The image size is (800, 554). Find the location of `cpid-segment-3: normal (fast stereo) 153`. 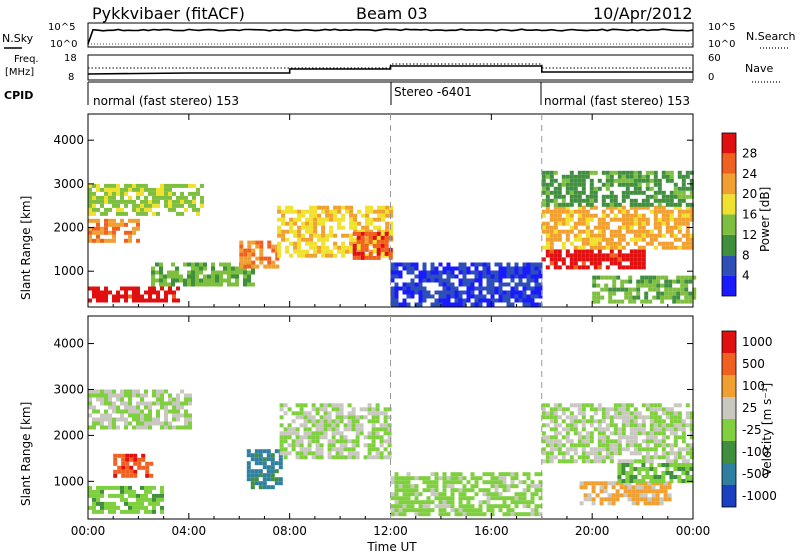

cpid-segment-3: normal (fast stereo) 153 is located at coordinates (617, 101).